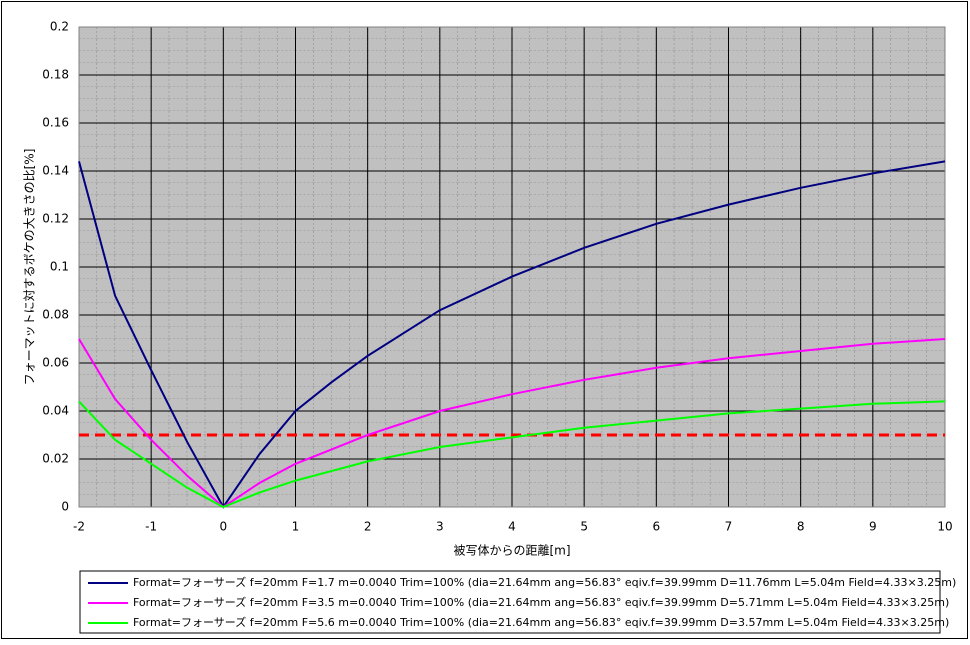 This screenshot has width=970, height=645. Describe the element at coordinates (224, 527) in the screenshot. I see `x-tick-label: 0` at that location.